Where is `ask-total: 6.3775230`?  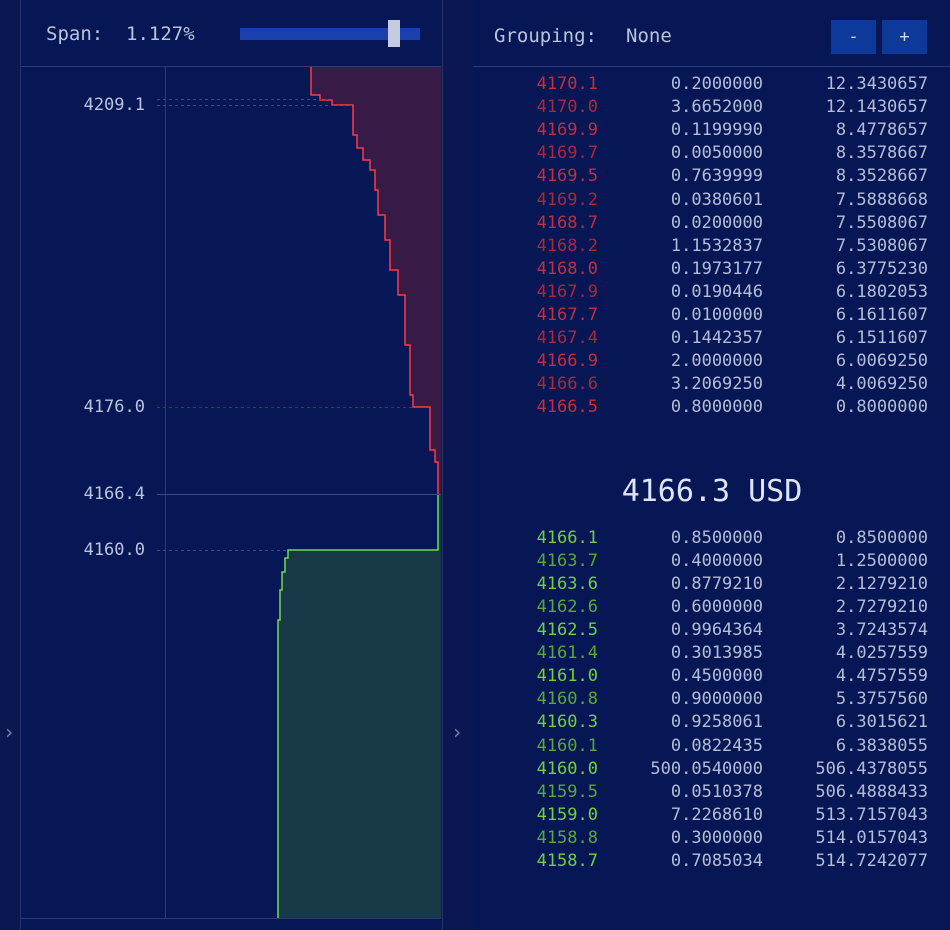 ask-total: 6.3775230 is located at coordinates (881, 268).